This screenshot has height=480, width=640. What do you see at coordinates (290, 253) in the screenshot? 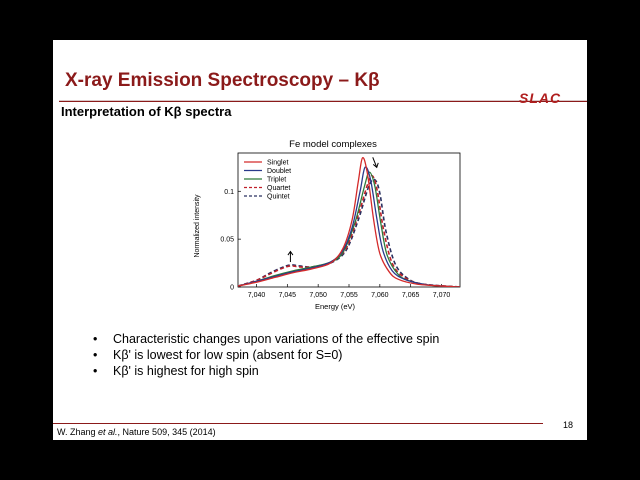
I see `annotation-arrow-up-head` at bounding box center [290, 253].